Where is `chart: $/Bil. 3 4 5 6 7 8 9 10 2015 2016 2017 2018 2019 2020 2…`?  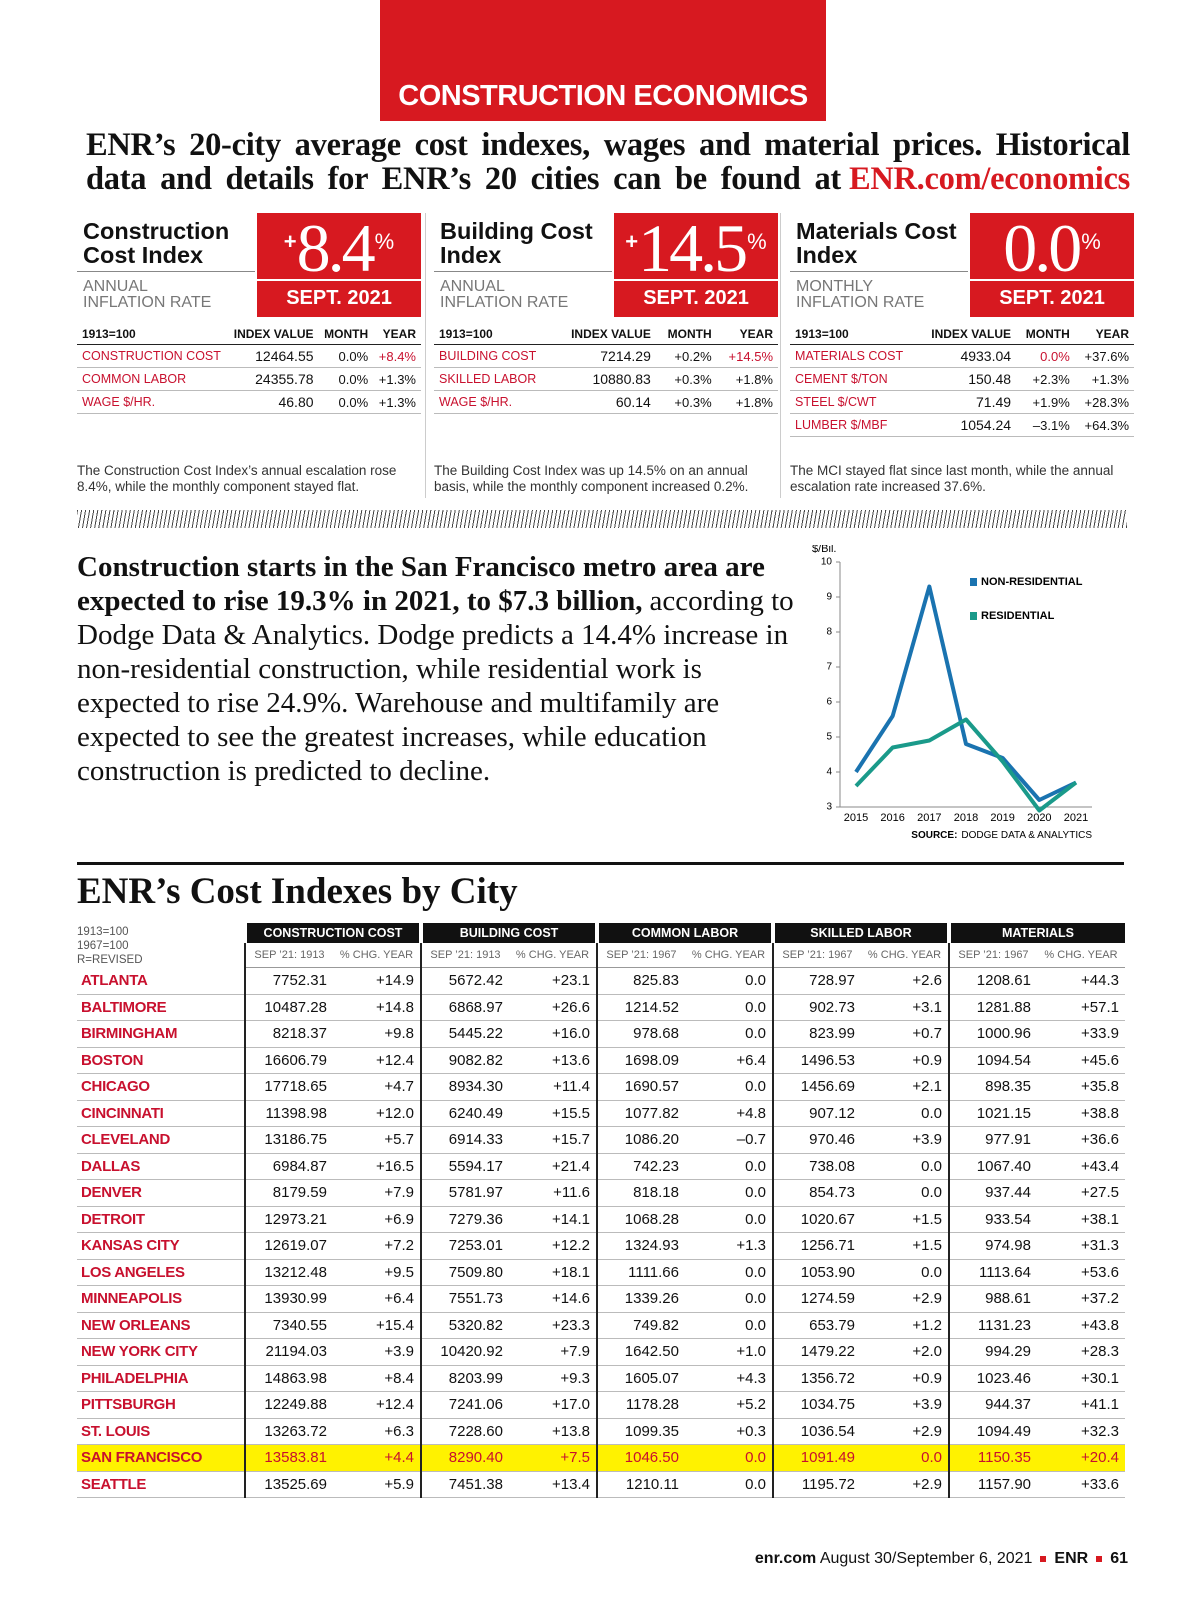 chart: $/Bil. 3 4 5 6 7 8 9 10 2015 2016 2017 2018 2019 2020 2… is located at coordinates (952, 693).